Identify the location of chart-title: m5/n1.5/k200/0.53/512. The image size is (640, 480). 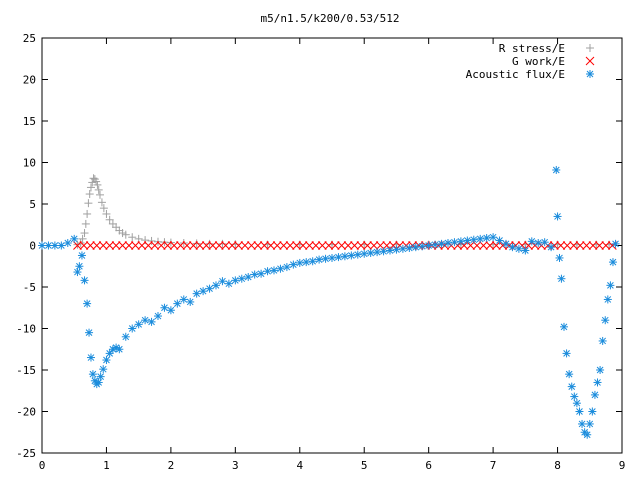
(329, 18).